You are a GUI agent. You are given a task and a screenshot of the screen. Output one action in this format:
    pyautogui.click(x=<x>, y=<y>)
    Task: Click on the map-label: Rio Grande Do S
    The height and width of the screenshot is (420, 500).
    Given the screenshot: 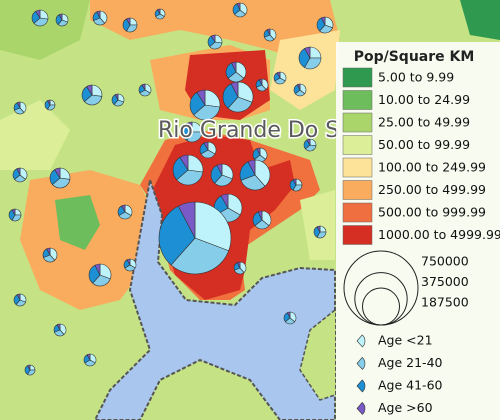 What is the action you would take?
    pyautogui.click(x=248, y=130)
    